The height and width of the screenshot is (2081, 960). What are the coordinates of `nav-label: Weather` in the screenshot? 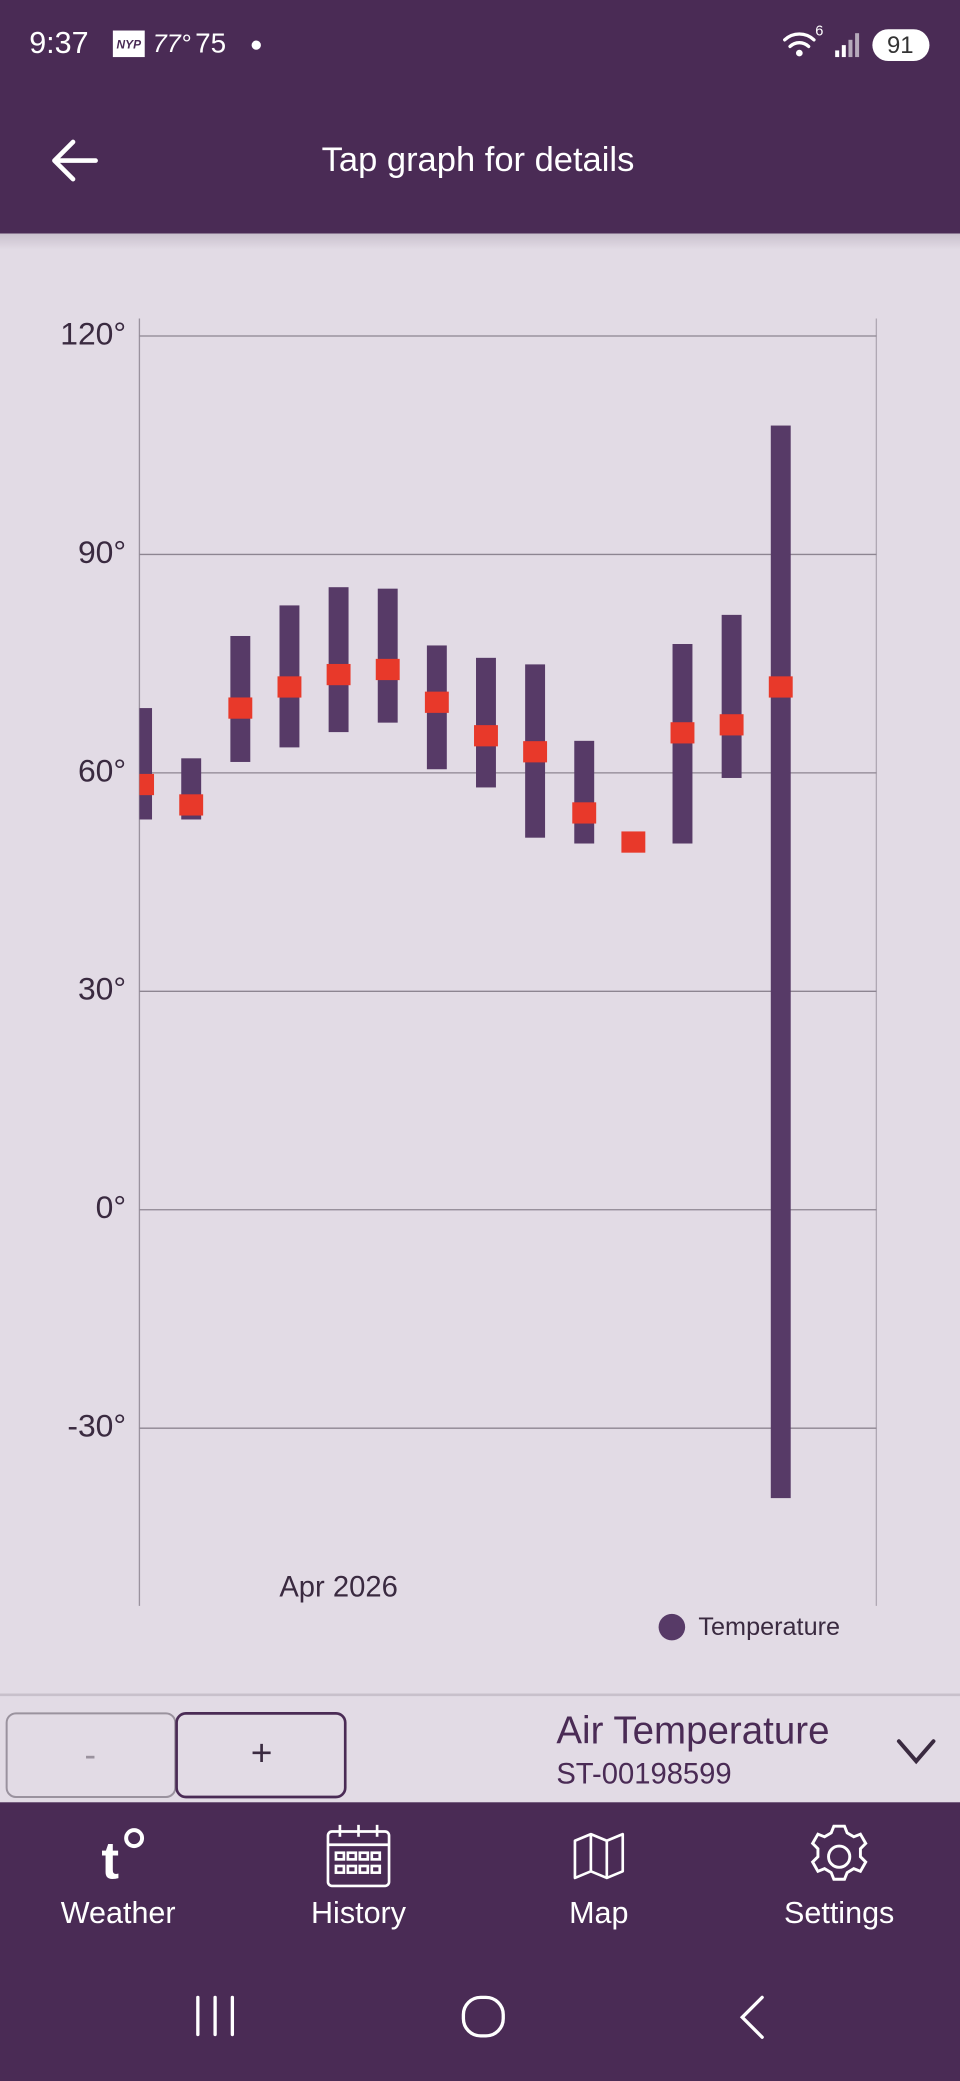 It's located at (118, 1913).